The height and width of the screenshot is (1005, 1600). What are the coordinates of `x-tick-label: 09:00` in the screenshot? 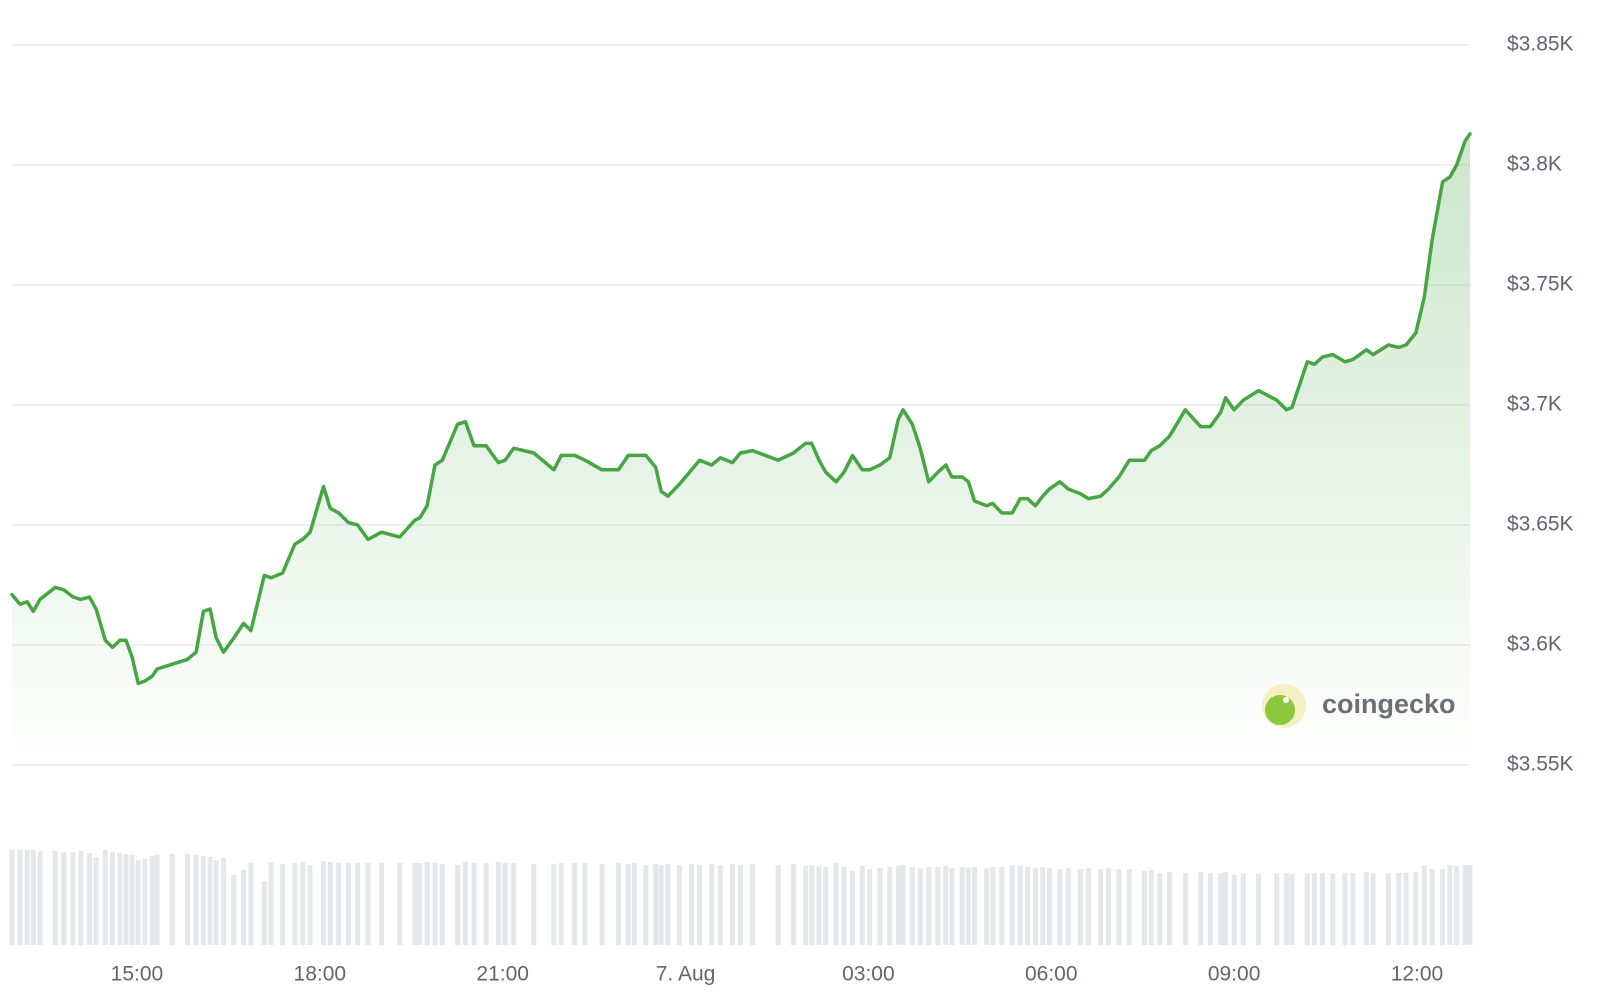 It's located at (1234, 974).